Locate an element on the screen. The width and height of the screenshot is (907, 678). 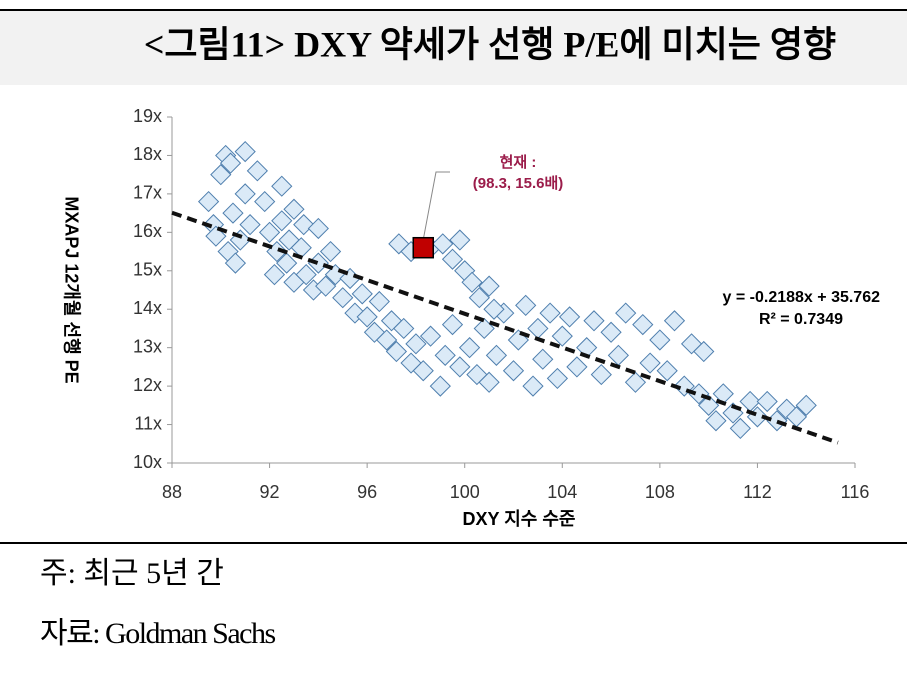
note: 주: 최근 5년 간 is located at coordinates (132, 573).